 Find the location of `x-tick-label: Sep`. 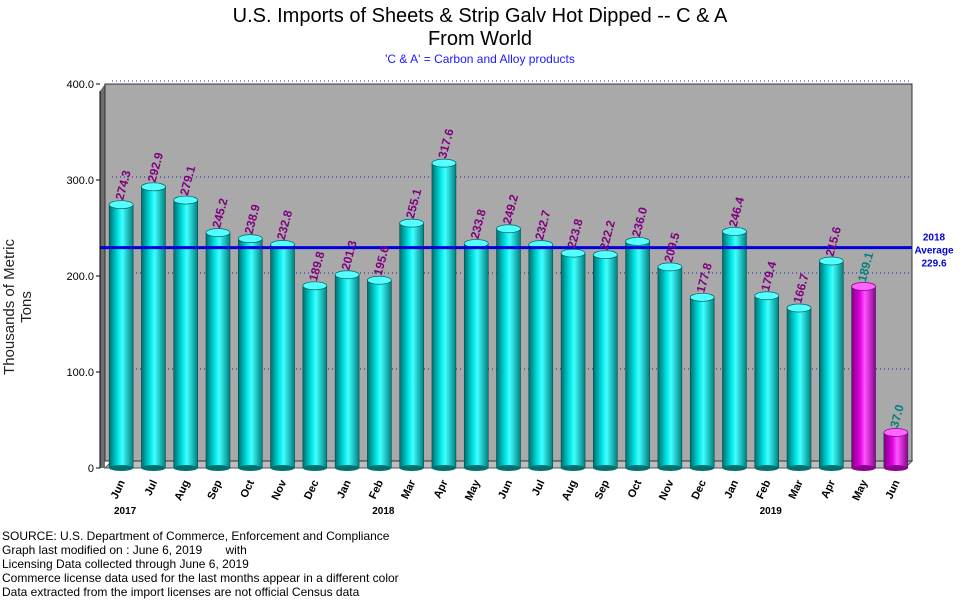

x-tick-label: Sep is located at coordinates (215, 490).